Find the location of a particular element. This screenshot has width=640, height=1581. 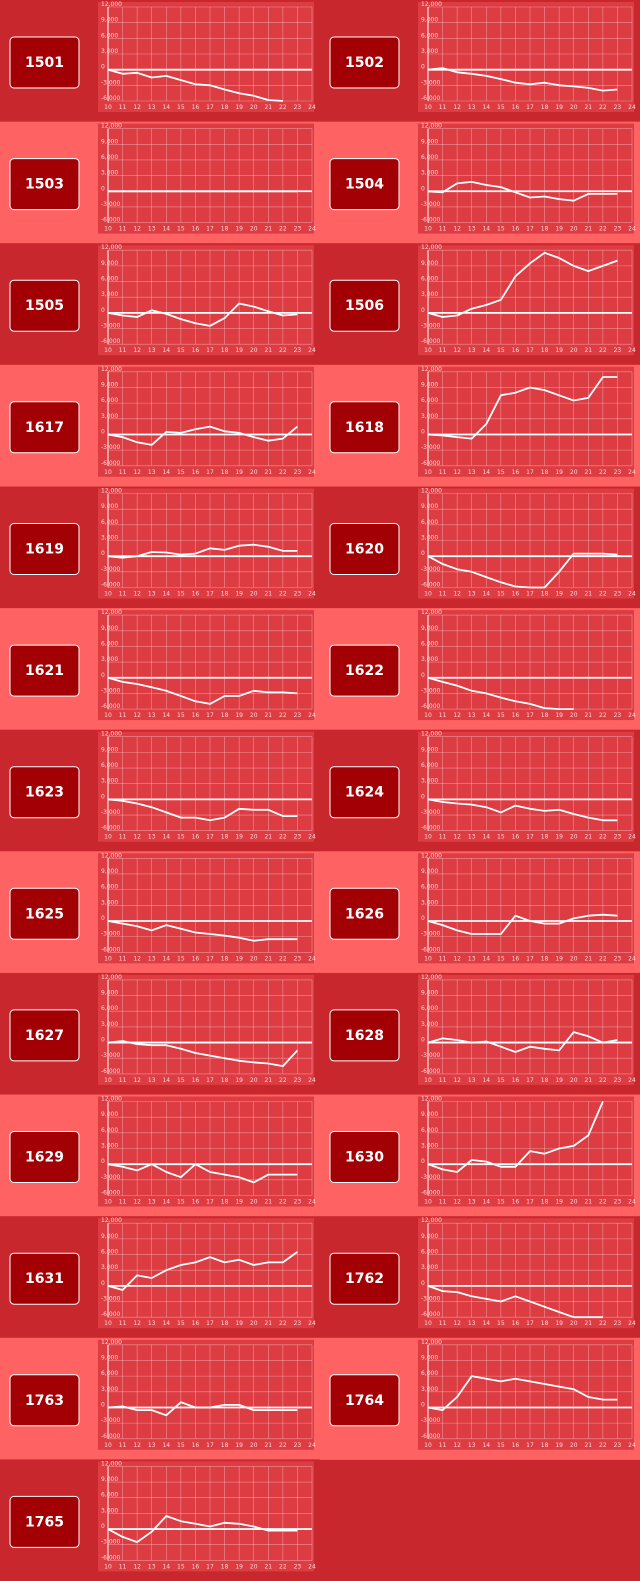

button-label: 1501 is located at coordinates (44, 63).